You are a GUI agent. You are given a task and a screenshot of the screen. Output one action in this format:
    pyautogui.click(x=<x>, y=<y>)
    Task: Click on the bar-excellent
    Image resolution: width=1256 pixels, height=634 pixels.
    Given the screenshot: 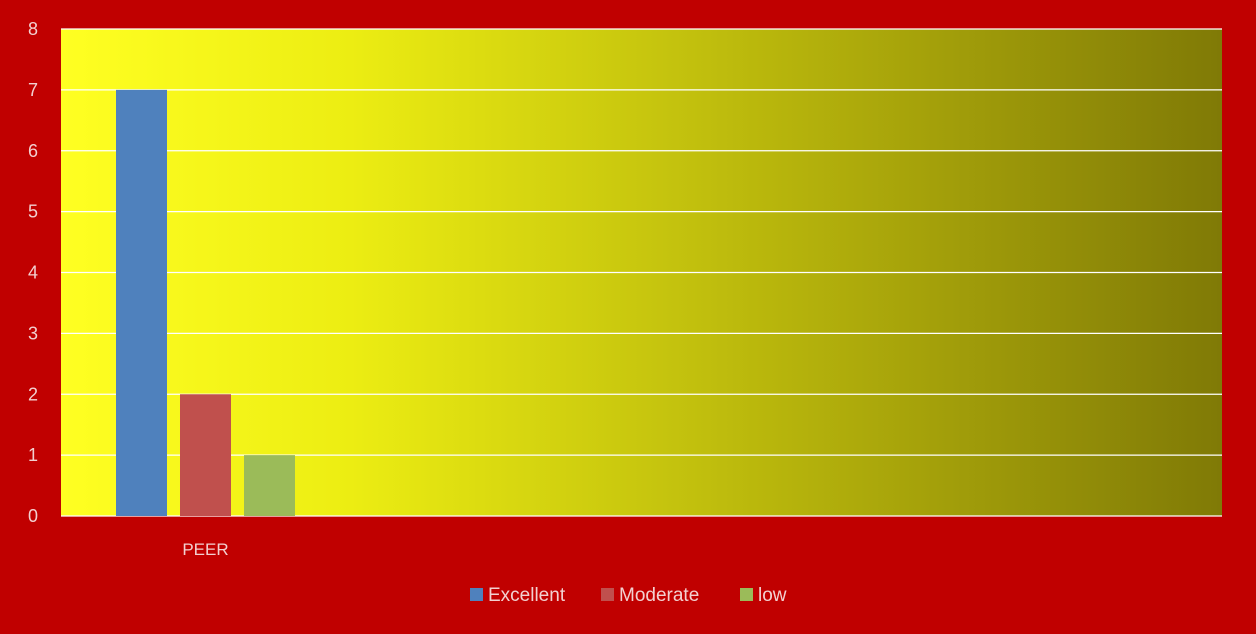 What is the action you would take?
    pyautogui.click(x=141, y=302)
    